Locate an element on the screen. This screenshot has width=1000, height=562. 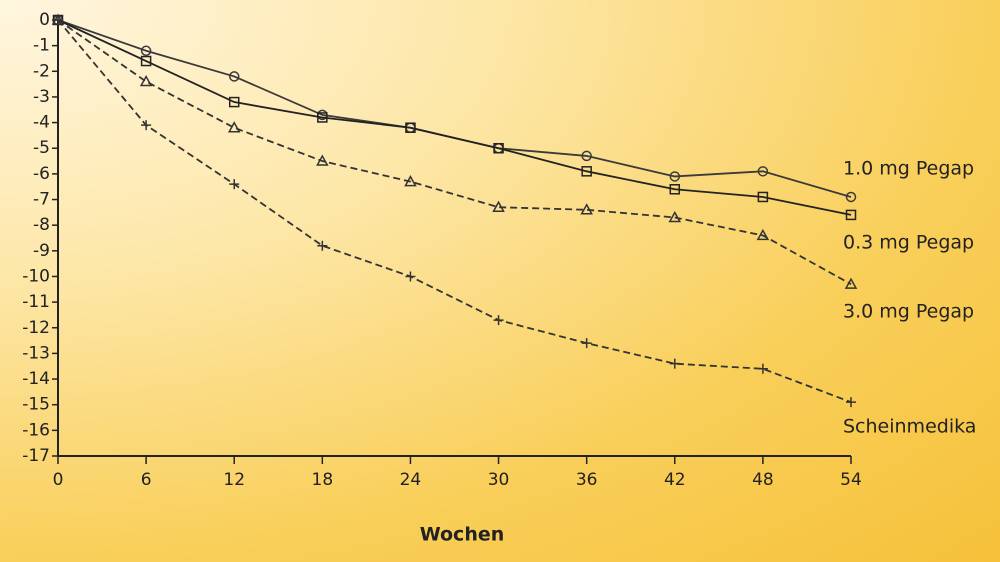
y-tick-label: -6 is located at coordinates (41, 174).